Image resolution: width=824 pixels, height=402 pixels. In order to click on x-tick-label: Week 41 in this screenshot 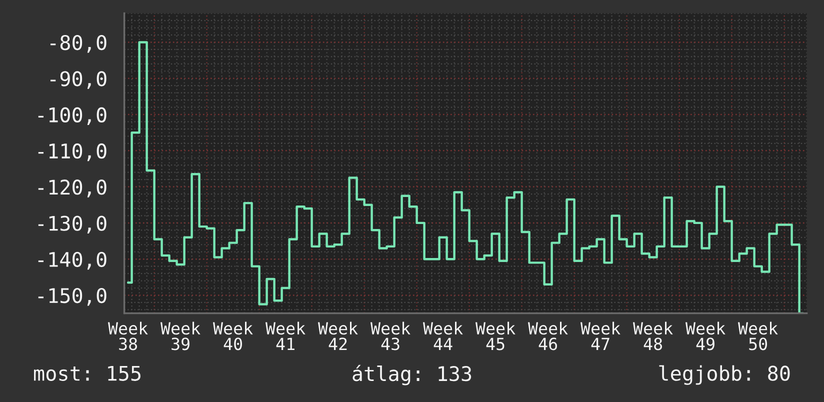, I will do `click(285, 336)`.